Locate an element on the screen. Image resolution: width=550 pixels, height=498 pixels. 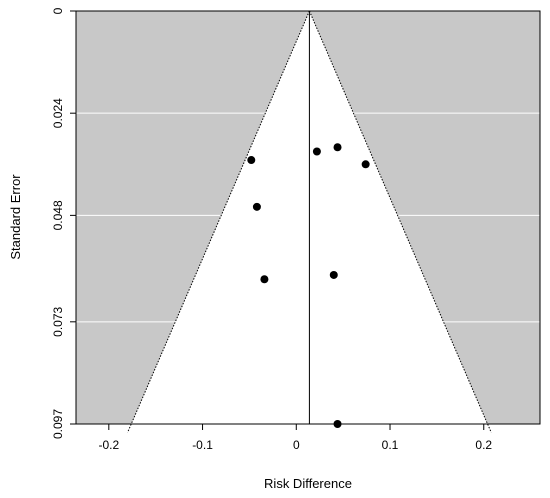
x-tick-label: 0.2 is located at coordinates (483, 445).